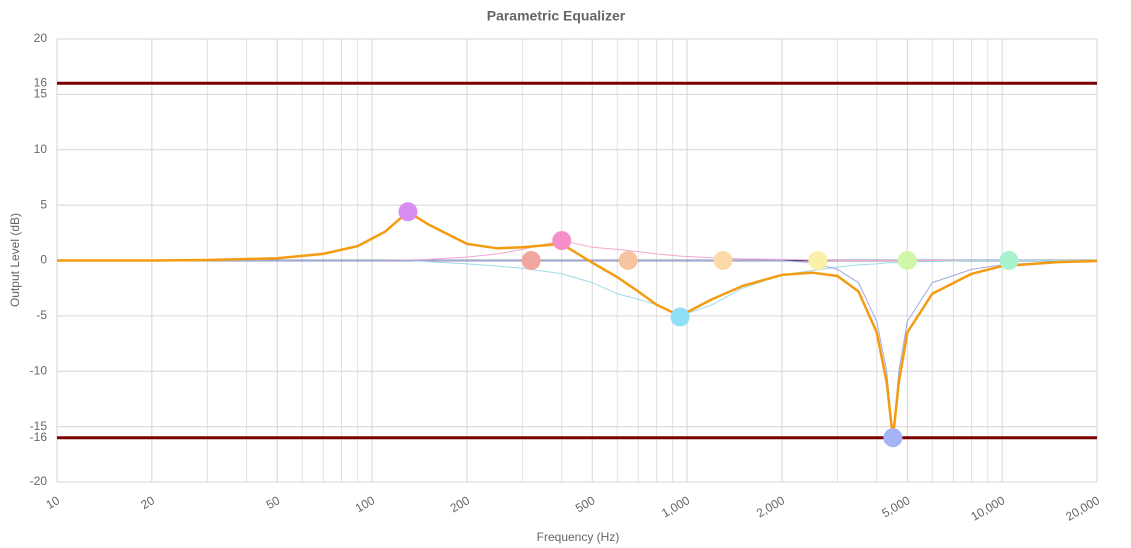  What do you see at coordinates (770, 506) in the screenshot?
I see `x-tick-label: 2,000` at bounding box center [770, 506].